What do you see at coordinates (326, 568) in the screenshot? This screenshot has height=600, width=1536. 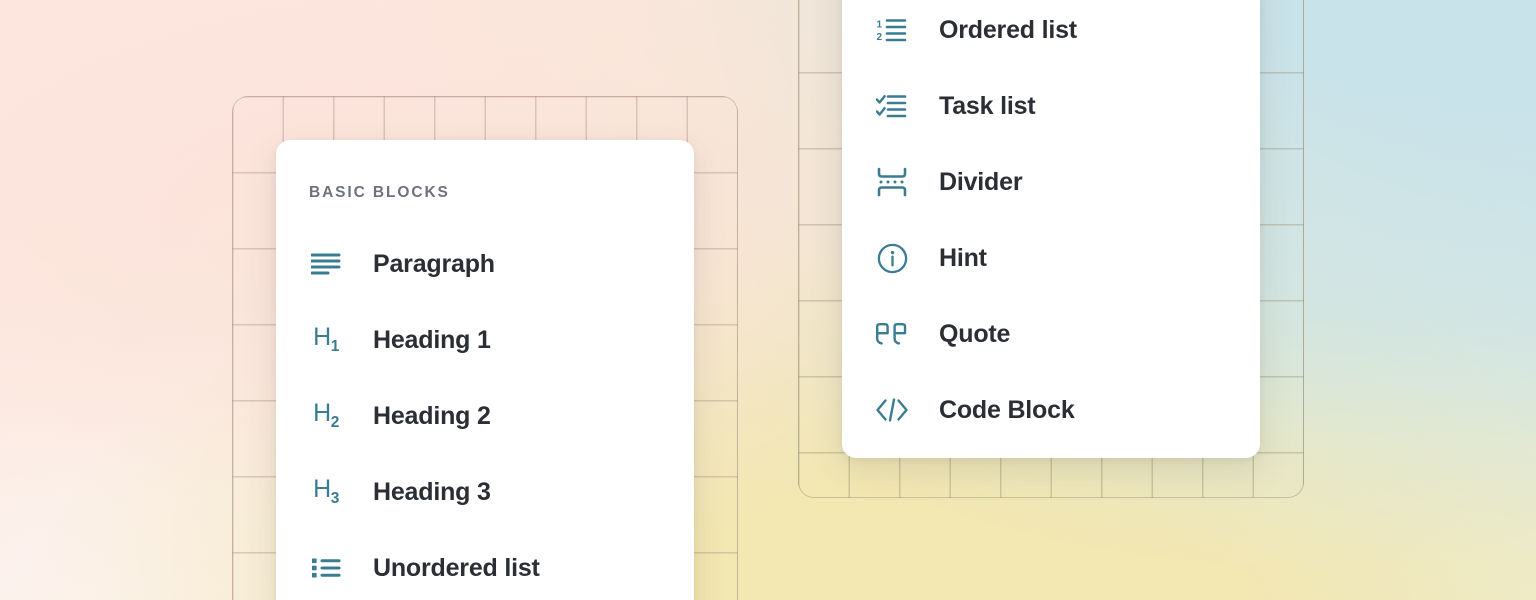 I see `unordered-list-icon` at bounding box center [326, 568].